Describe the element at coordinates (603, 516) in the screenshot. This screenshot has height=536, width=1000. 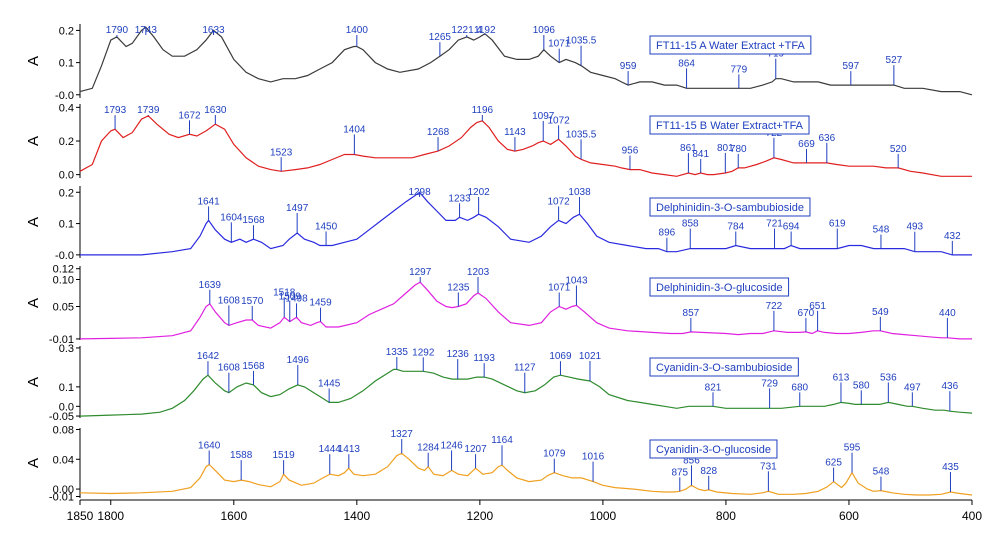
I see `x-tick-label: 1000` at that location.